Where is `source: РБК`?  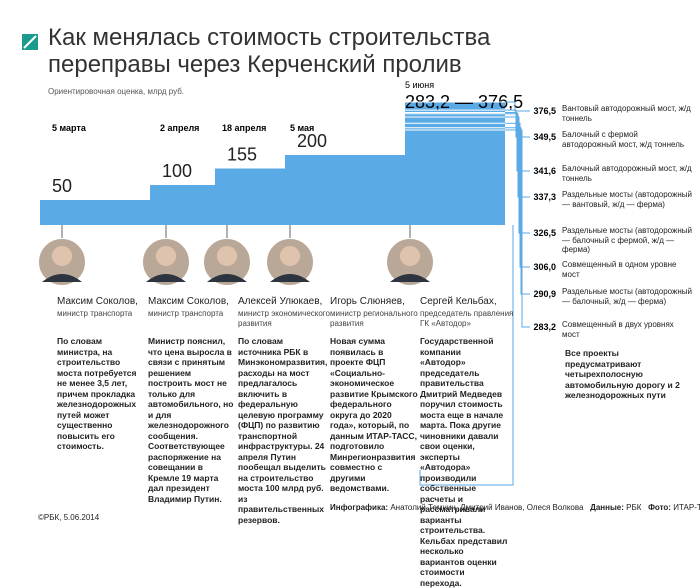 source: РБК is located at coordinates (634, 507).